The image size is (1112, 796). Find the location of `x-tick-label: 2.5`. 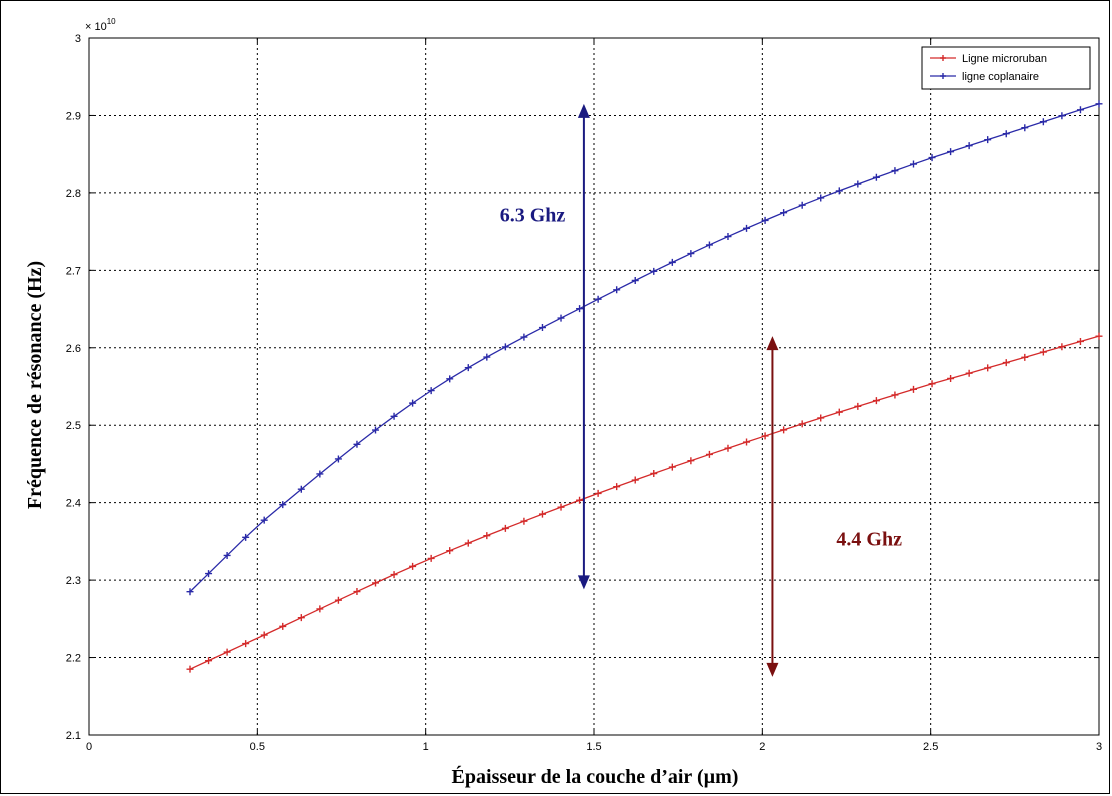

x-tick-label: 2.5 is located at coordinates (930, 747).